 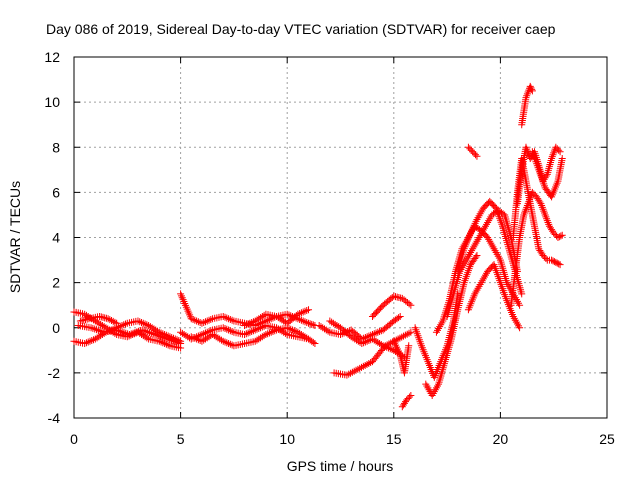 I want to click on y-axis-label: SDTVAR / TECUs, so click(x=15, y=237).